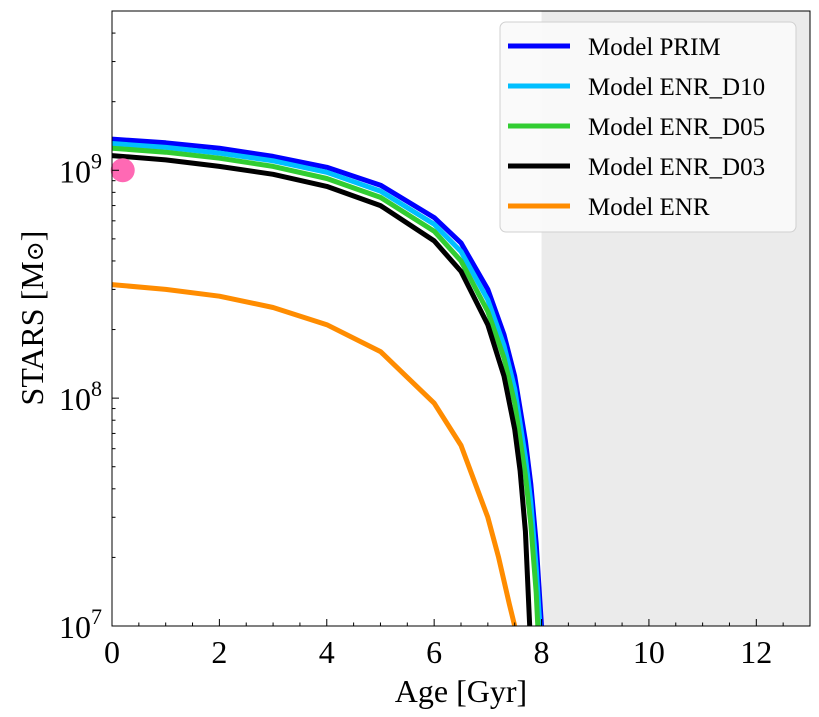 The image size is (819, 717). I want to click on x-tick-label: 8, so click(542, 652).